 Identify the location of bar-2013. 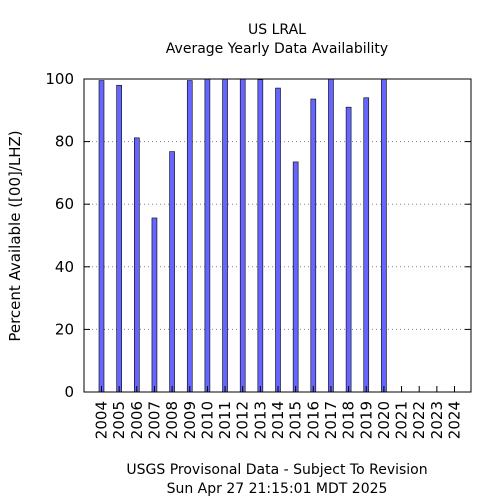
(260, 236).